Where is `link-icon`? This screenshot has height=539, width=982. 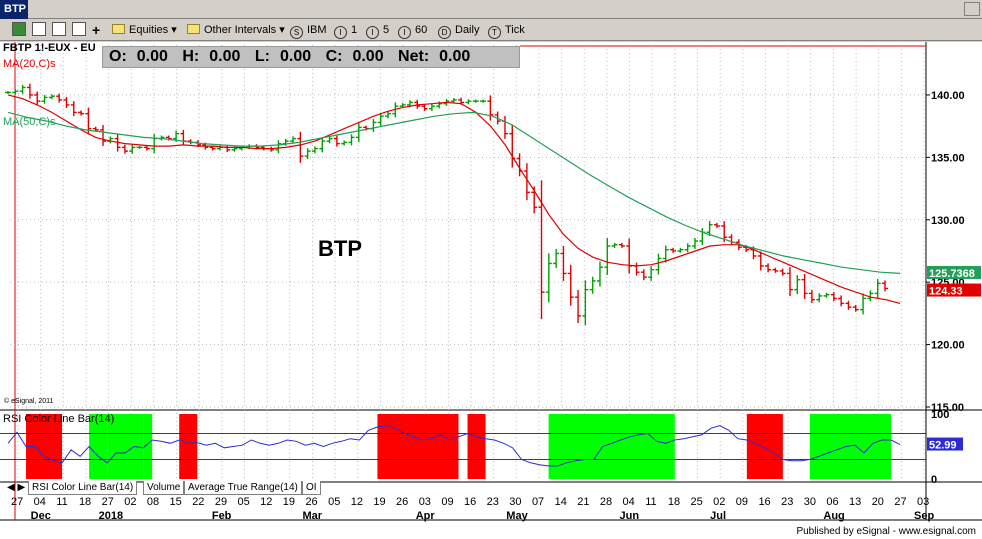 link-icon is located at coordinates (19, 29).